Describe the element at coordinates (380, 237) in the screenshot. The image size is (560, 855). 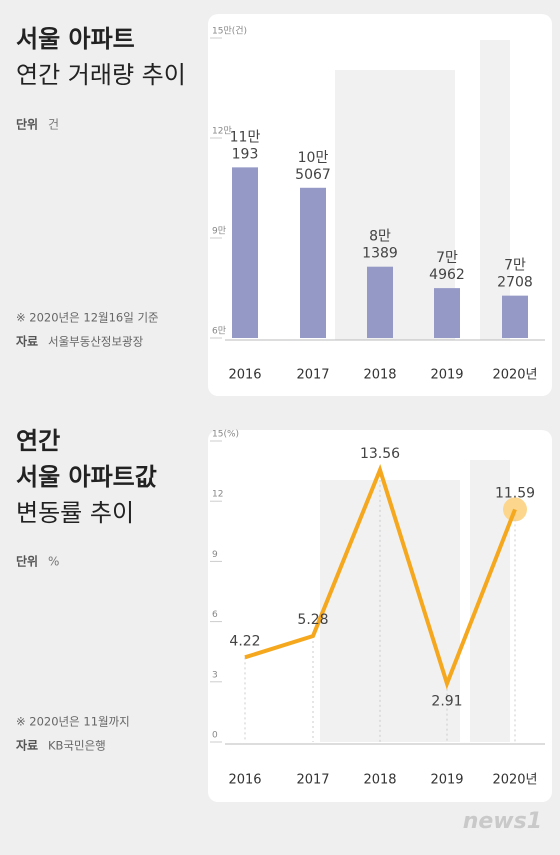
I see `value-label: 8만` at that location.